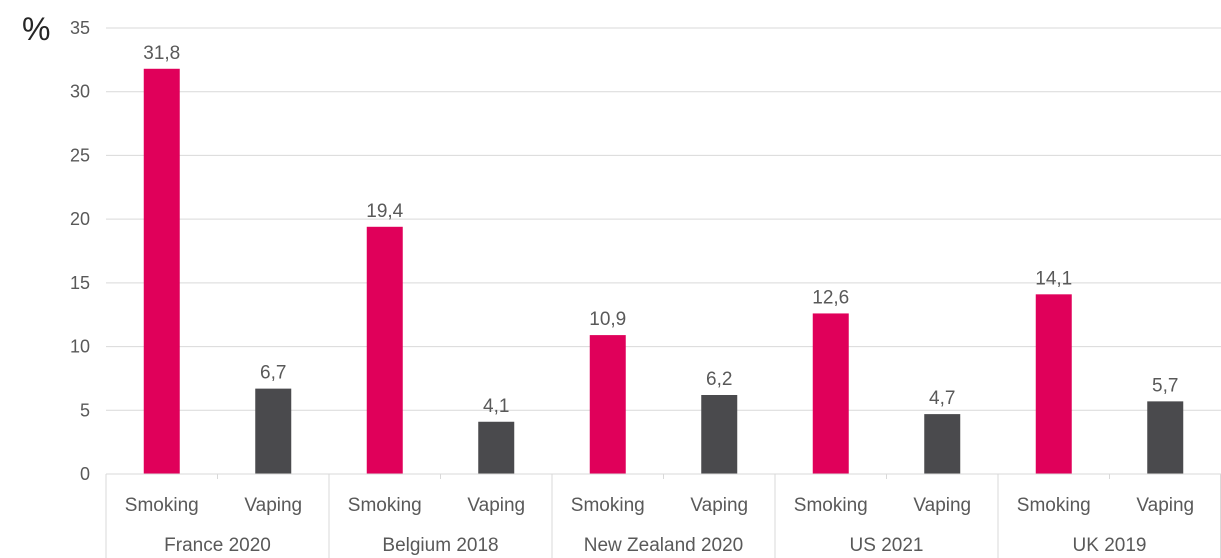 The width and height of the screenshot is (1221, 558). I want to click on group-label: France 2020, so click(217, 545).